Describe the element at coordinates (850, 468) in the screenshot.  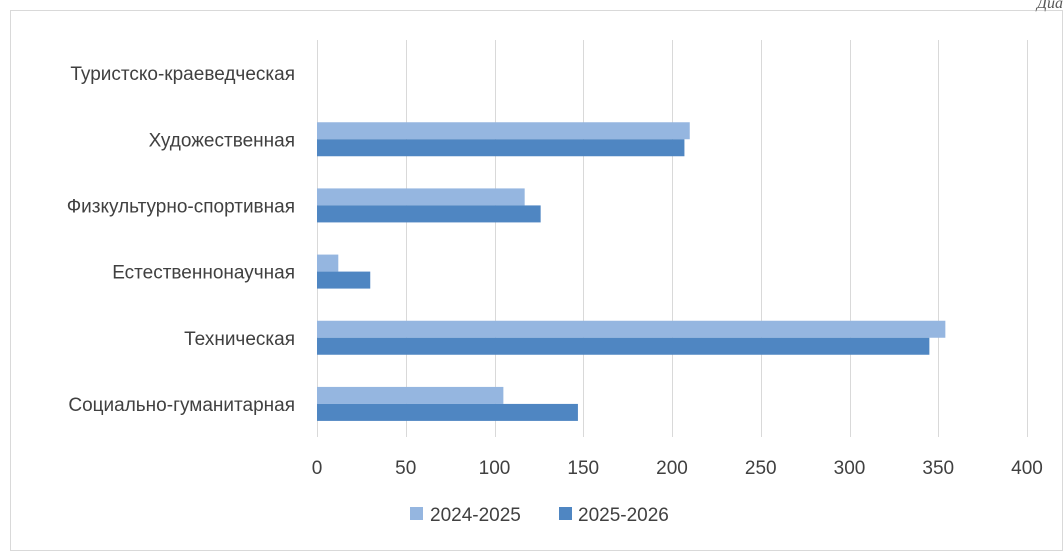
I see `x-tick-label: 300` at that location.